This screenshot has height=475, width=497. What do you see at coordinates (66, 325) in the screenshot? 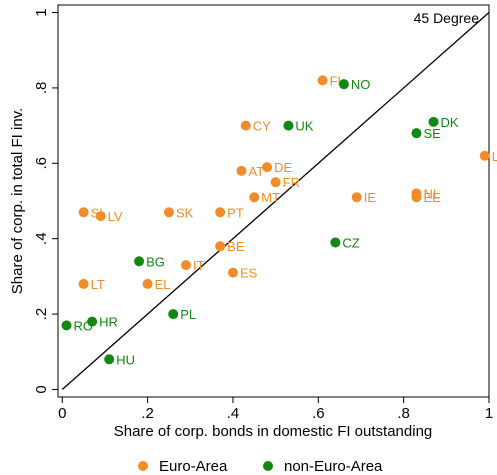
I see `point-non-euro-area-ro` at bounding box center [66, 325].